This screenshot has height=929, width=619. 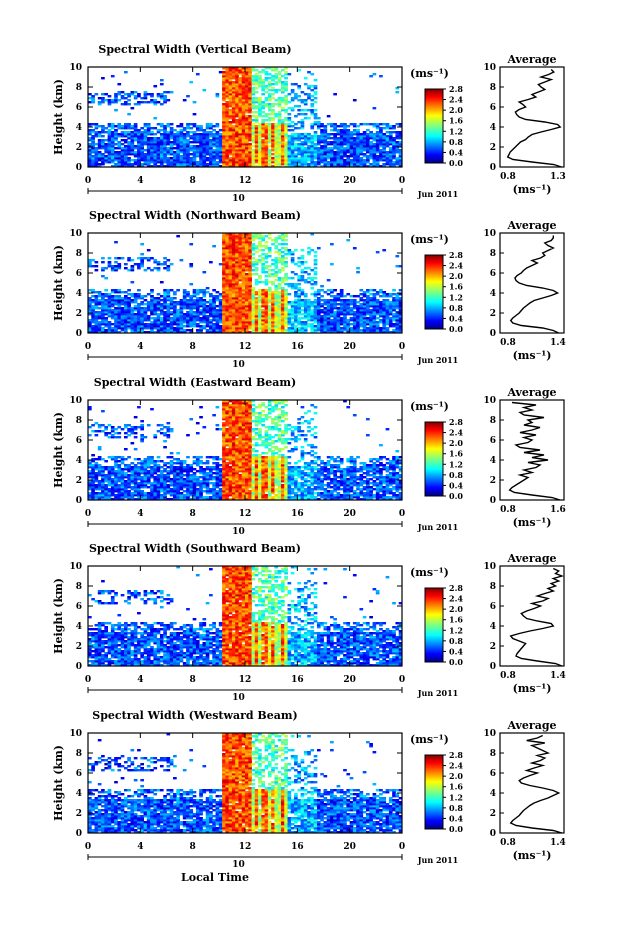 What do you see at coordinates (489, 234) in the screenshot?
I see `average-y-tick-label: 10` at bounding box center [489, 234].